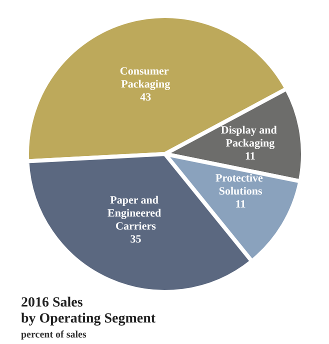 The height and width of the screenshot is (344, 329). Describe the element at coordinates (136, 213) in the screenshot. I see `slice-label: Paper and Engineered Carriers` at that location.